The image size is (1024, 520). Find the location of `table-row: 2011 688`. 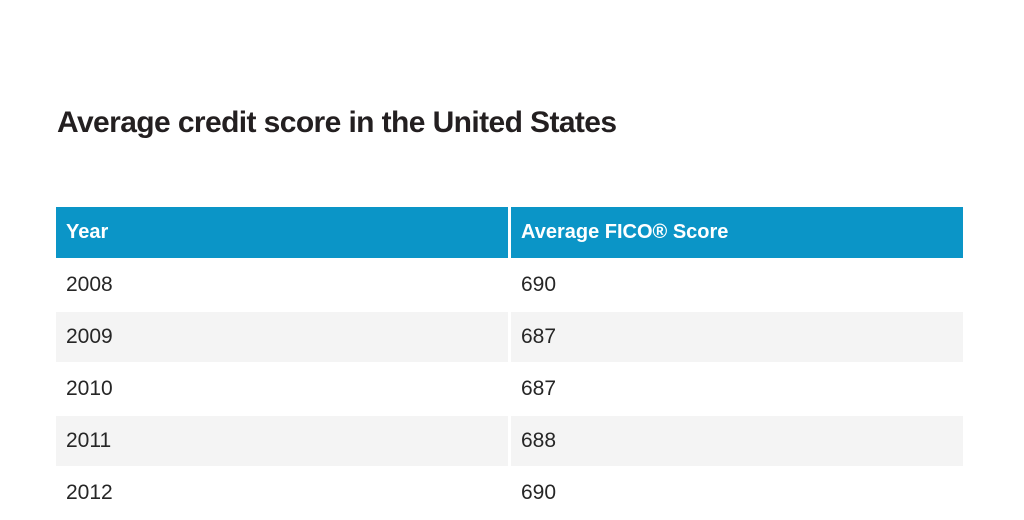

table-row: 2011 688 is located at coordinates (509, 441).